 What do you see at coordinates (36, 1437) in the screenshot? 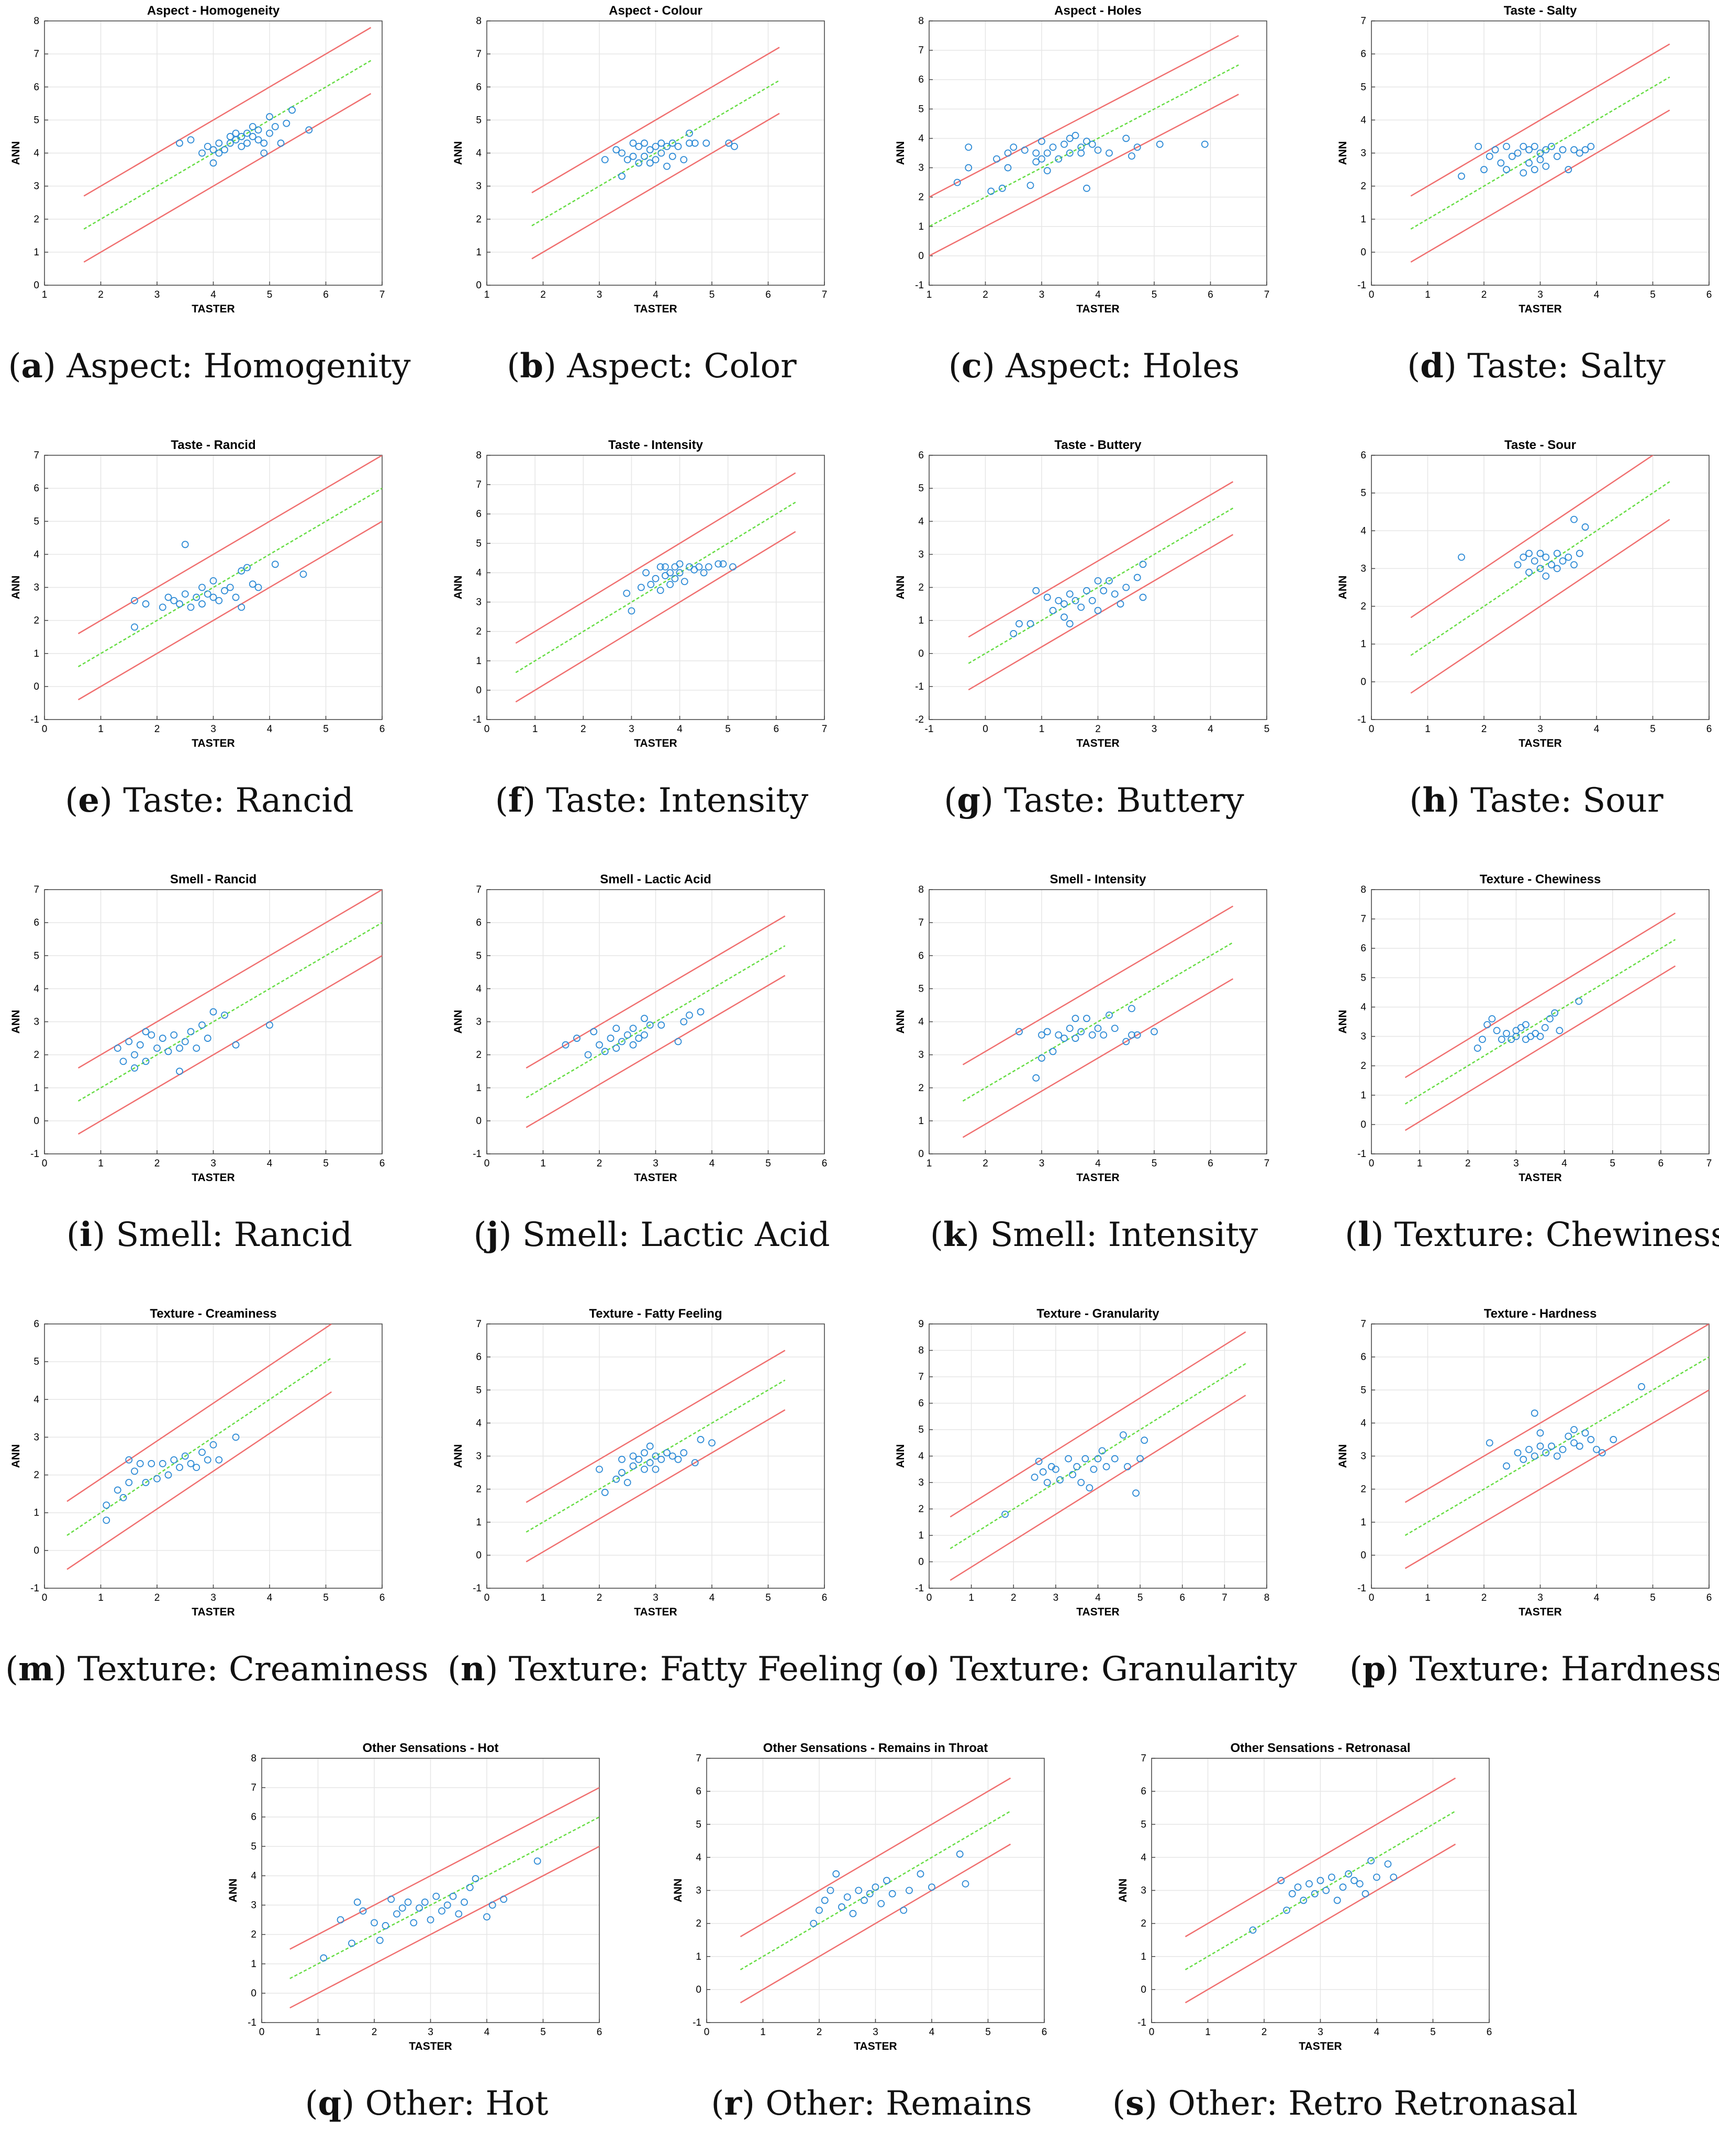
I see `y-tick-label: 3` at bounding box center [36, 1437].